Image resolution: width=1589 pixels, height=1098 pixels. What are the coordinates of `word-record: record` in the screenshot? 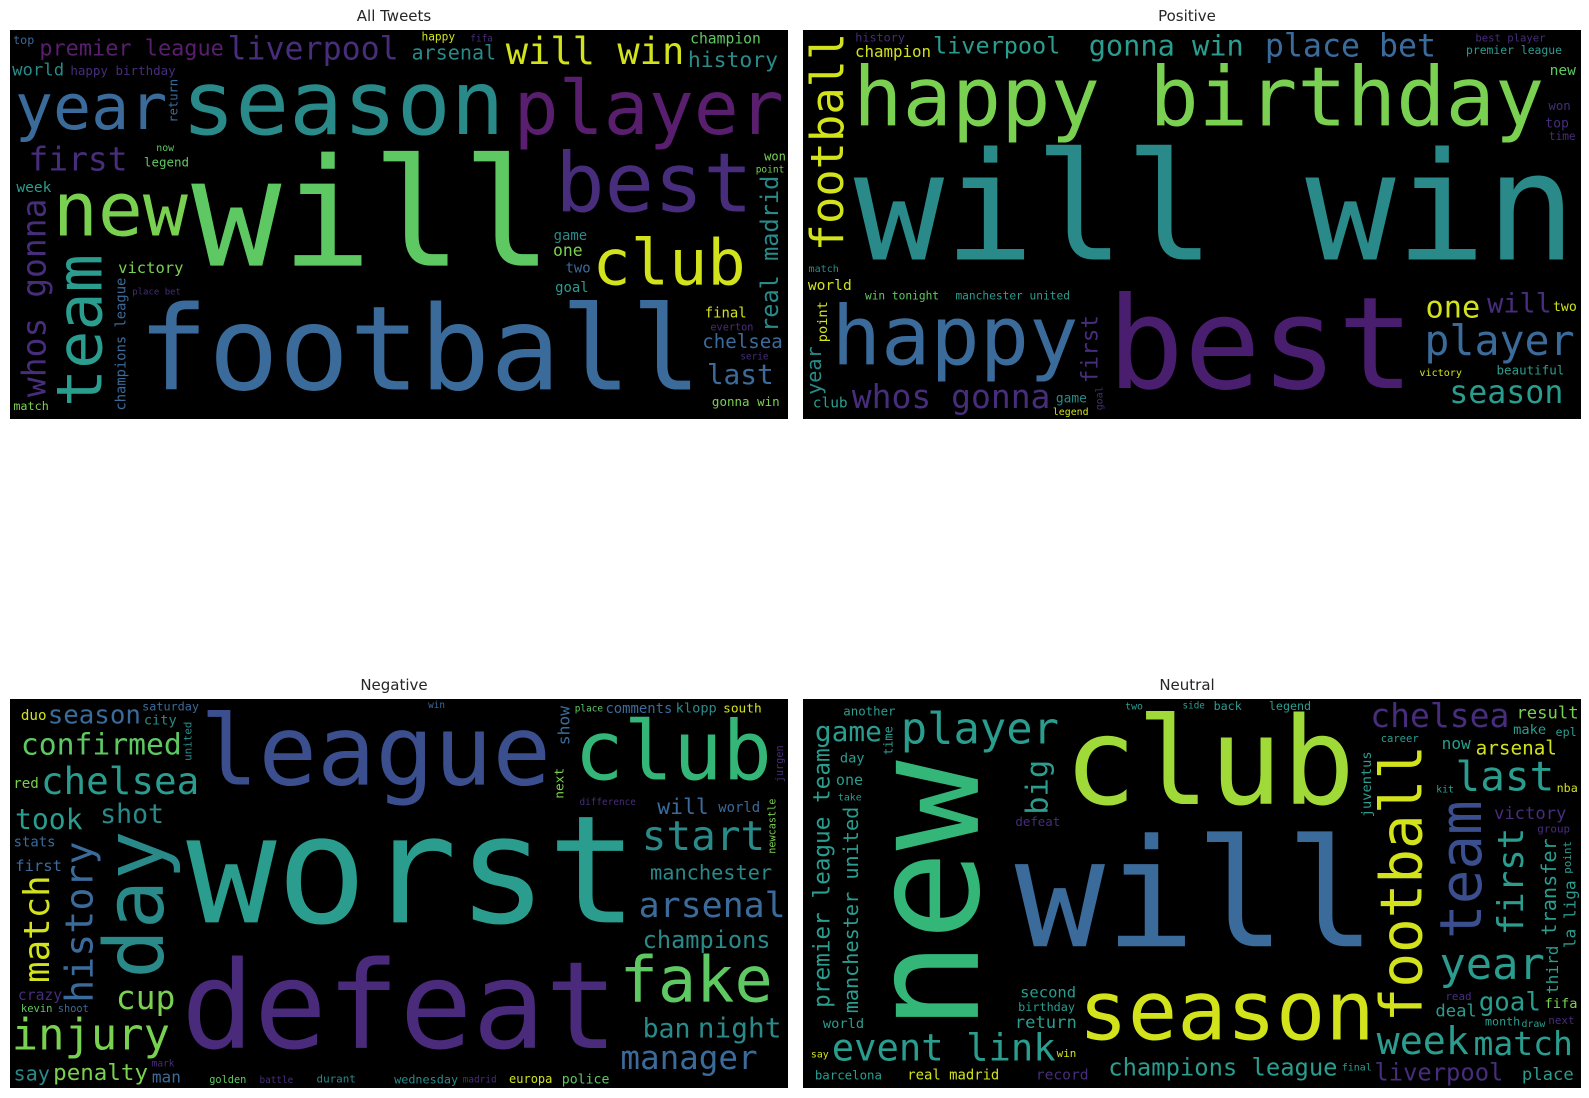 It's located at (1062, 1075).